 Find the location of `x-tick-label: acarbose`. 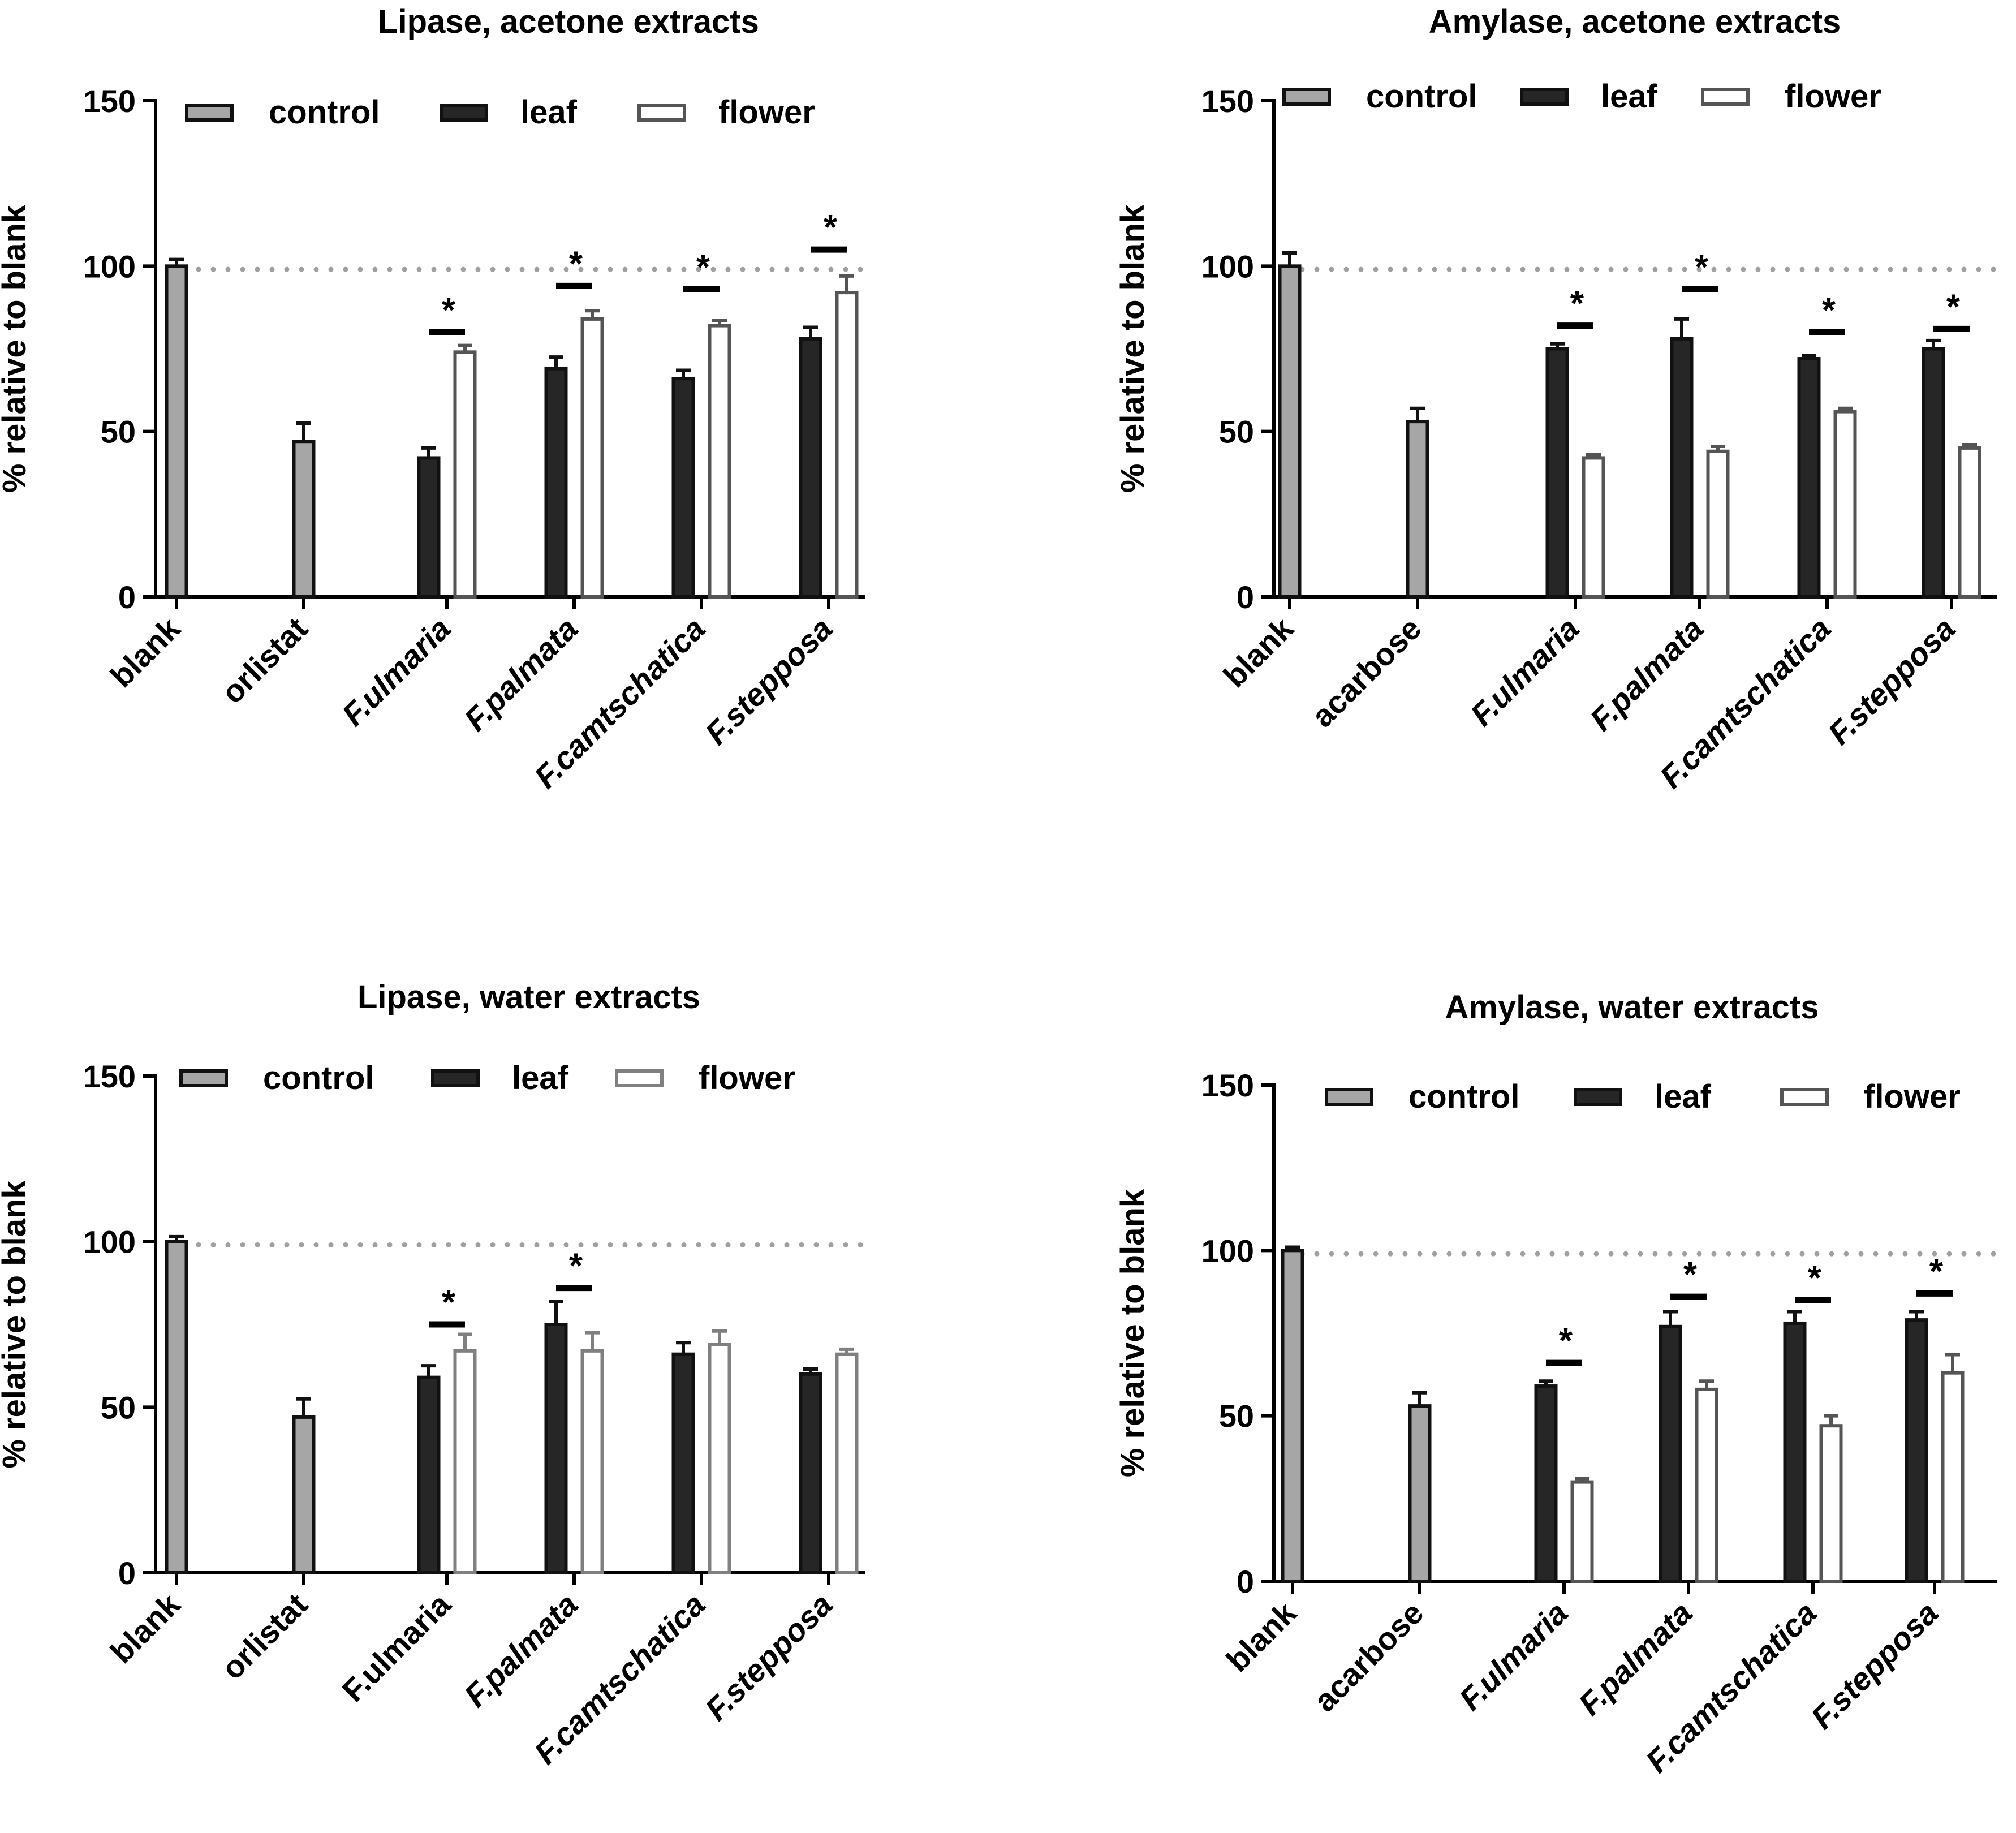

x-tick-label: acarbose is located at coordinates (1366, 672).